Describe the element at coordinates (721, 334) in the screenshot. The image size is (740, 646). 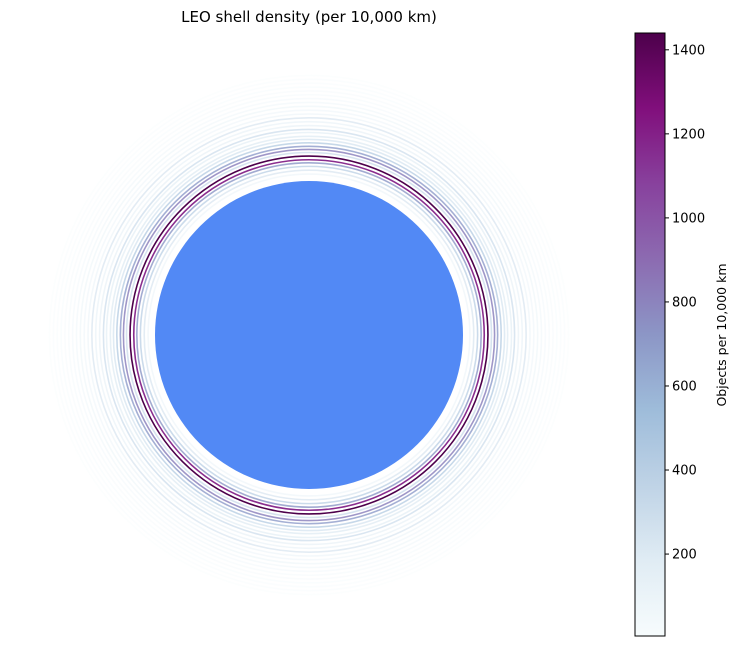
I see `colorbar-label: Objects per 10,000 km` at that location.